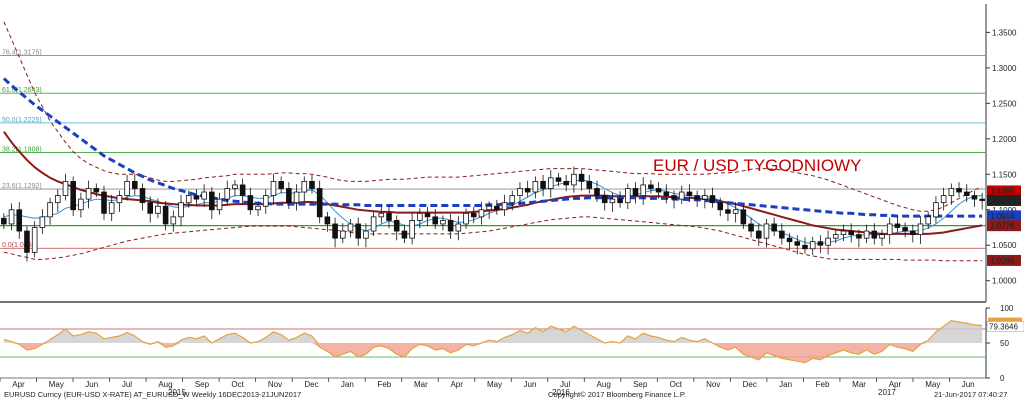 The height and width of the screenshot is (401, 1024). Describe the element at coordinates (1002, 378) in the screenshot. I see `osc-y-tick-label-2: 0` at that location.